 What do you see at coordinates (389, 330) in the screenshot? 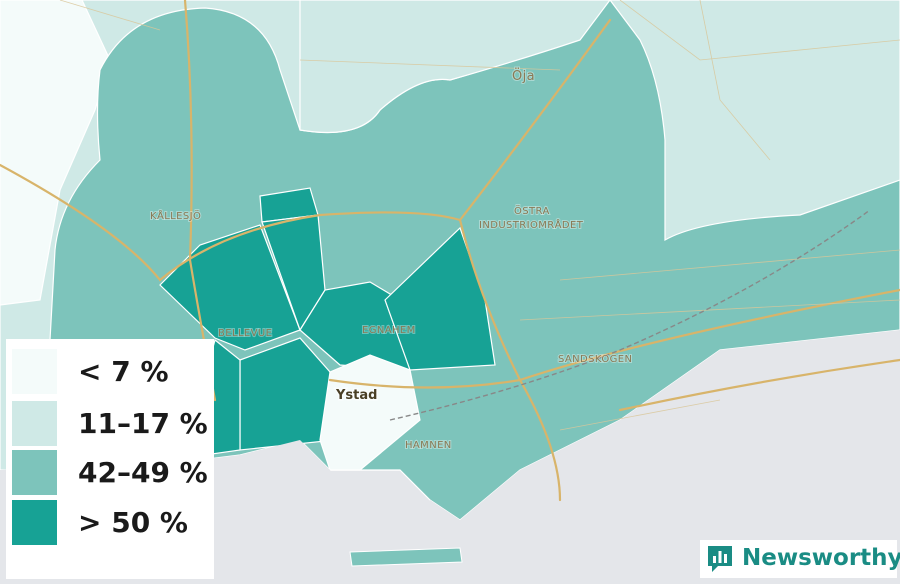
I see `place-label-egnahem: EGNAHEM` at bounding box center [389, 330].